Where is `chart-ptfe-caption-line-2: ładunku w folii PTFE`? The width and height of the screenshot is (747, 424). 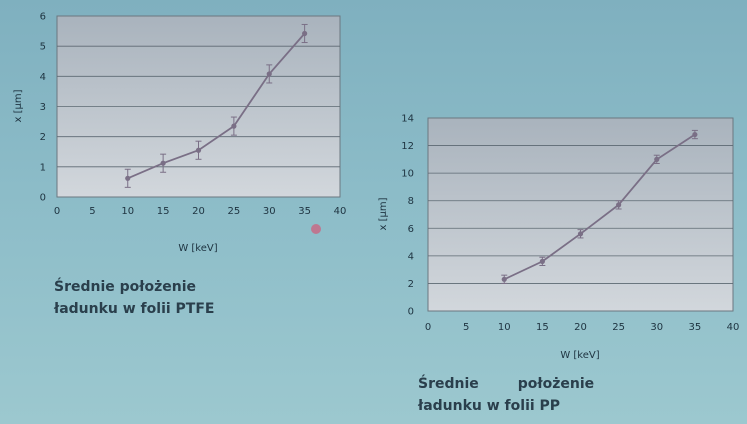 chart-ptfe-caption-line-2: ładunku w folii PTFE is located at coordinates (133, 309).